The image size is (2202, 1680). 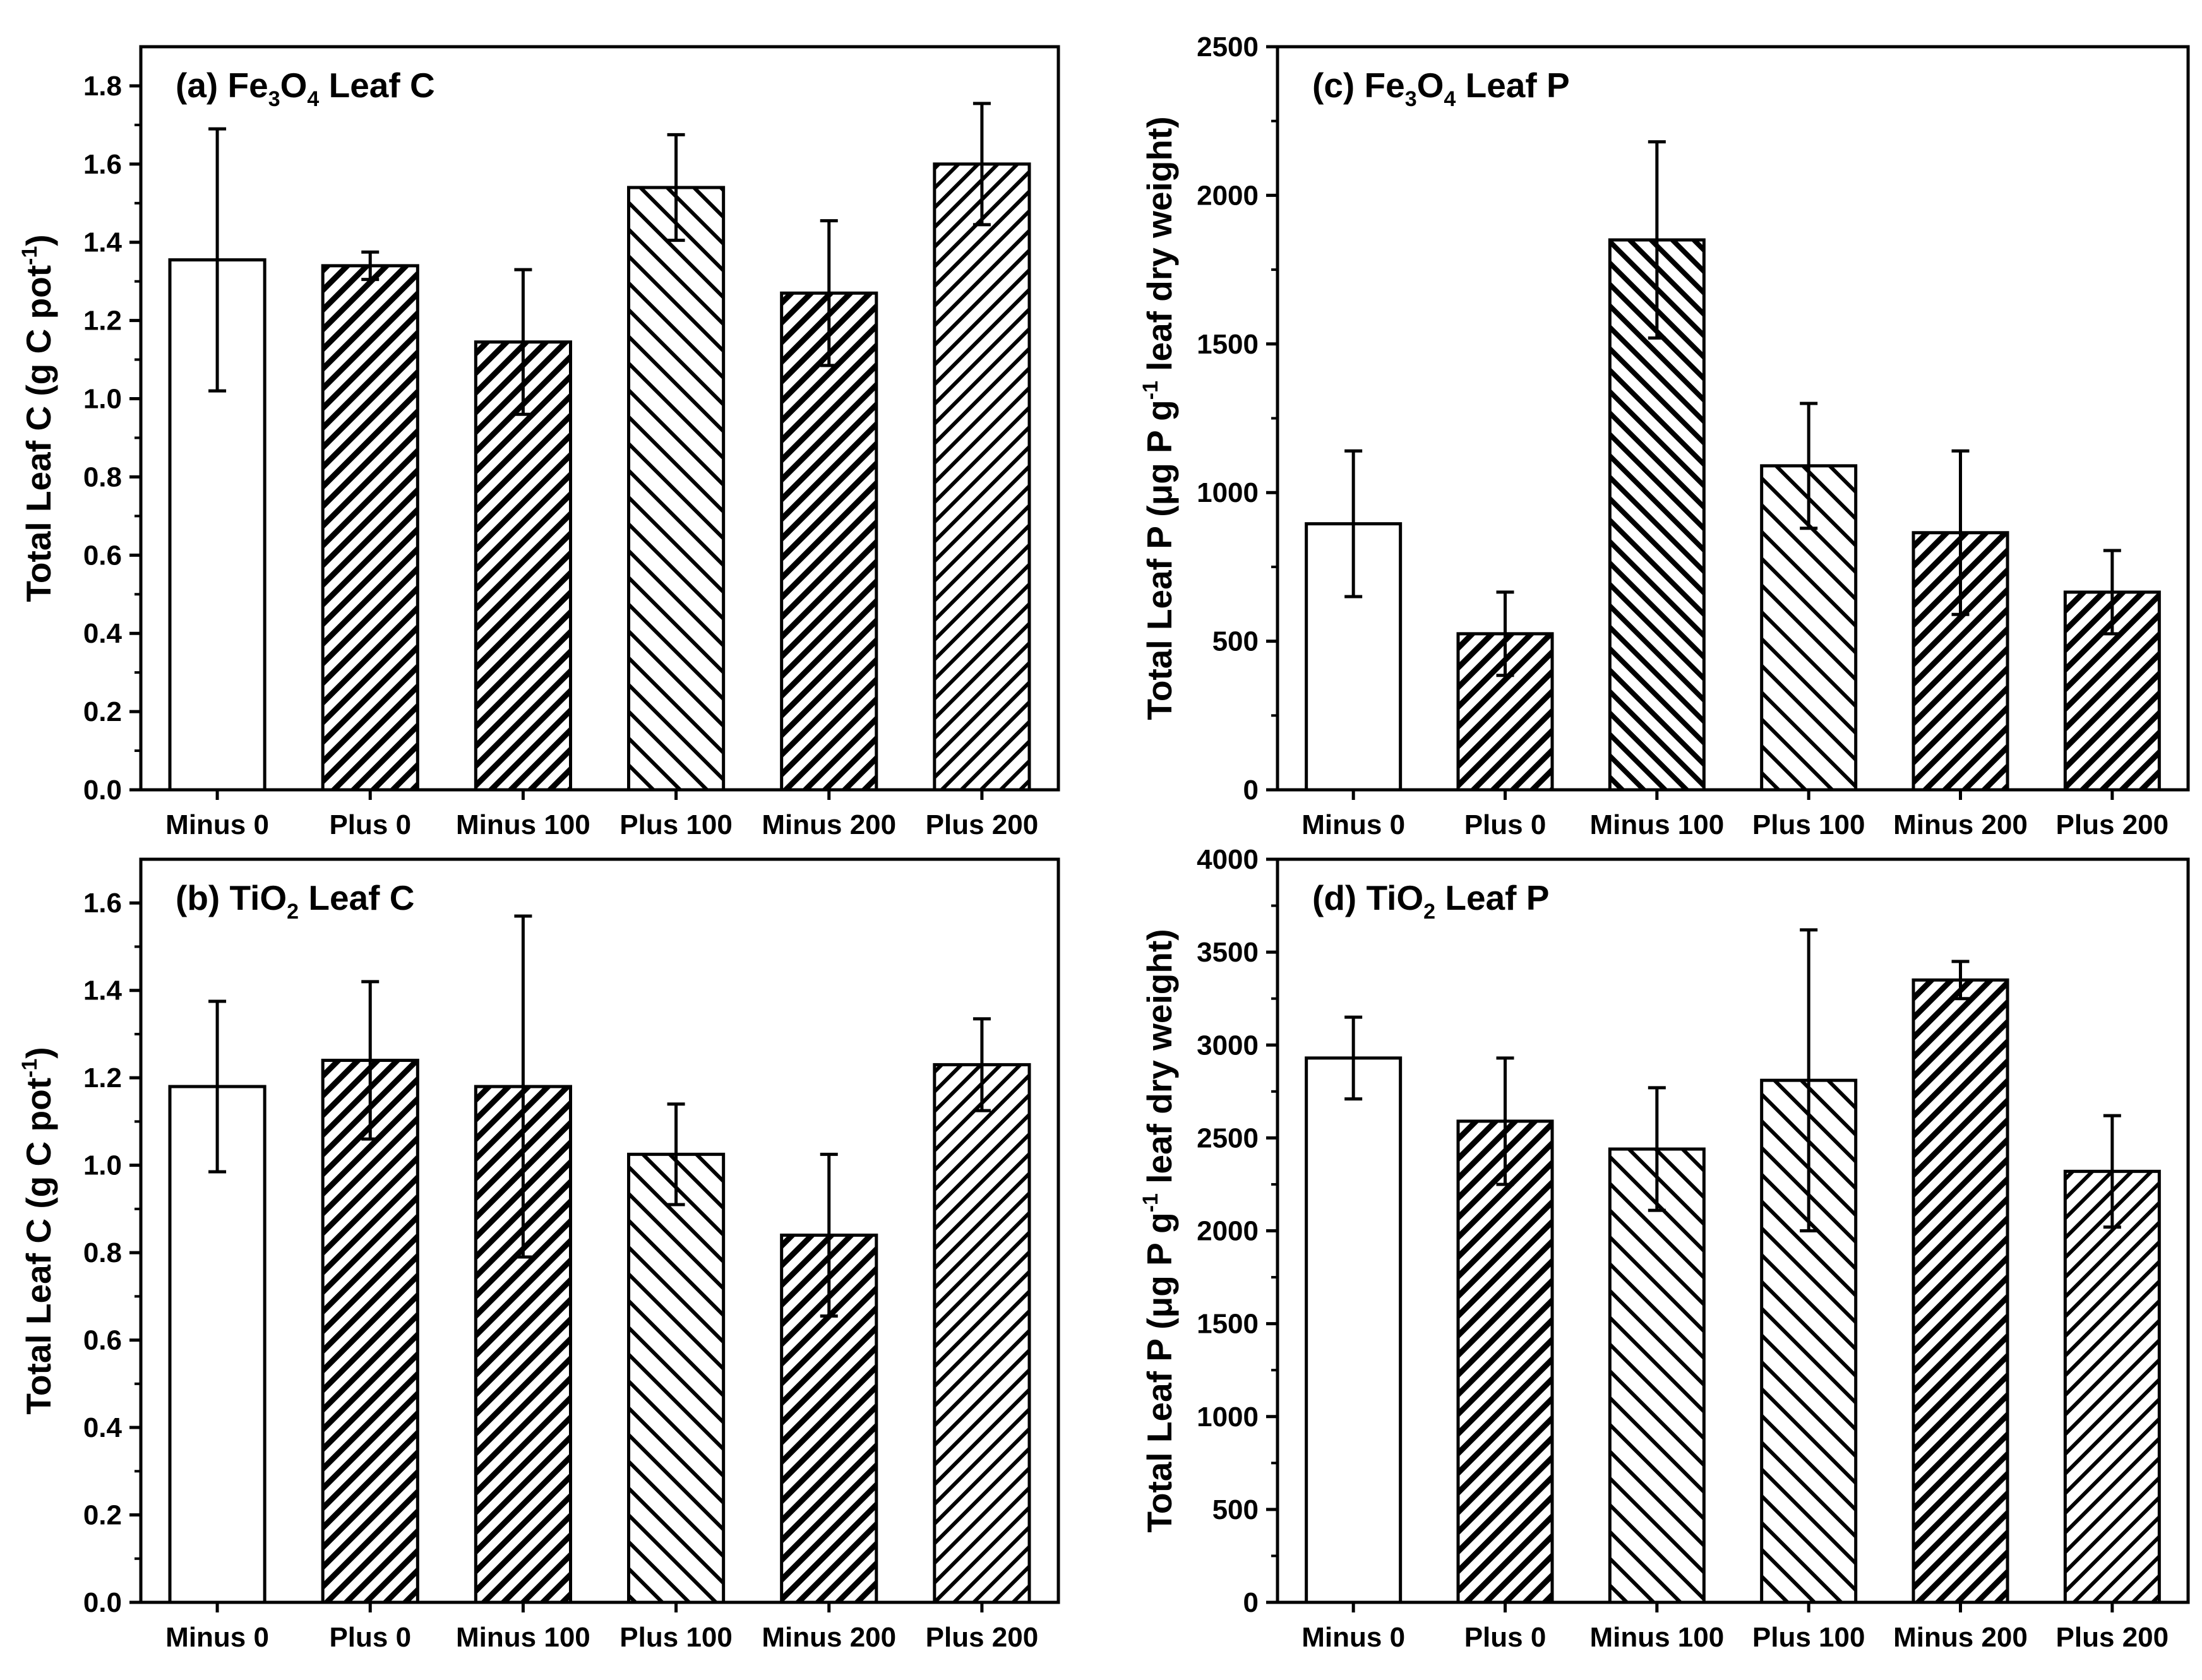 What do you see at coordinates (523, 824) in the screenshot?
I see `xtick-label-a-2: Minus 100` at bounding box center [523, 824].